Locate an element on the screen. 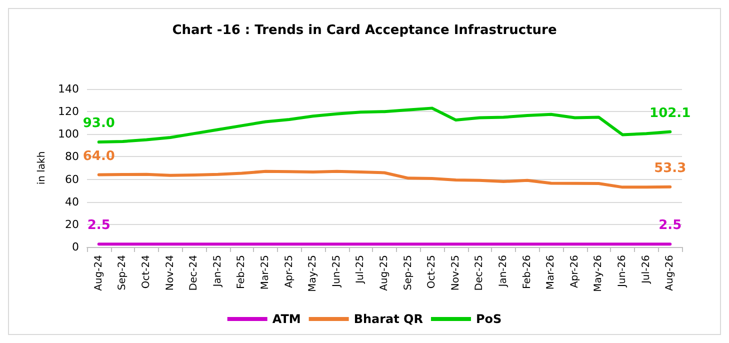  data-label: 64.0 is located at coordinates (98, 156).